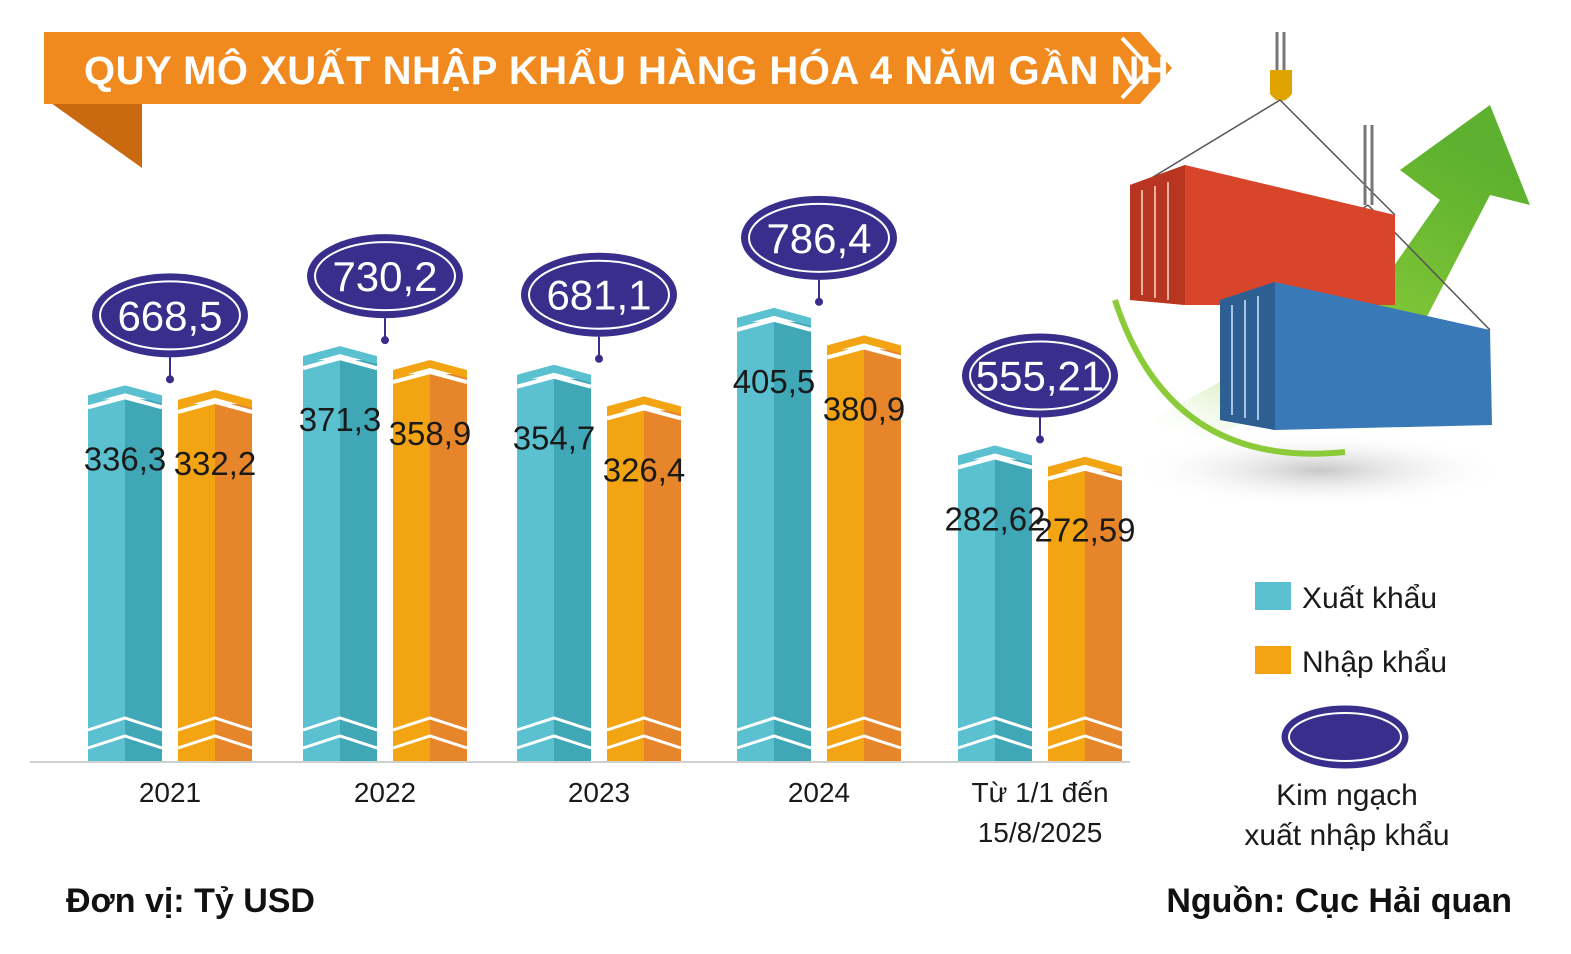 Image resolution: width=1571 pixels, height=954 pixels. I want to click on bar-import: 332,2, so click(215, 575).